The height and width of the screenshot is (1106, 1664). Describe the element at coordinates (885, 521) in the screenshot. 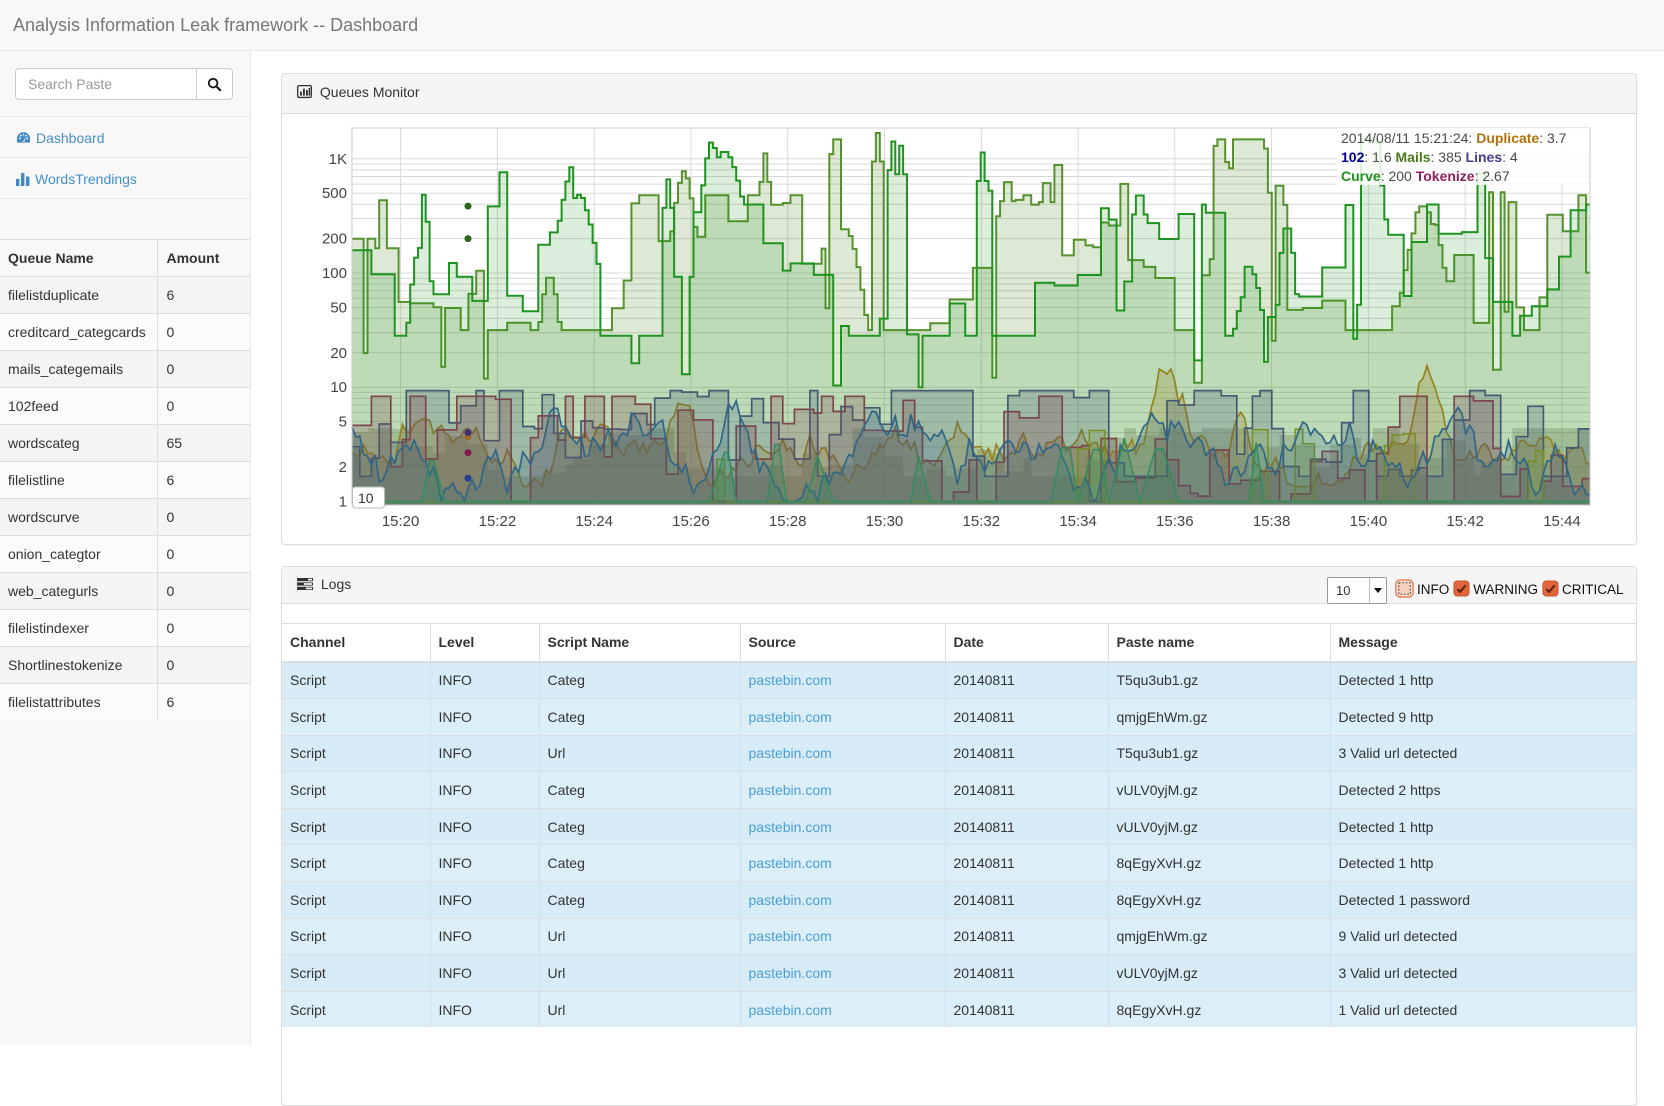

I see `svg-text: 15:30` at that location.